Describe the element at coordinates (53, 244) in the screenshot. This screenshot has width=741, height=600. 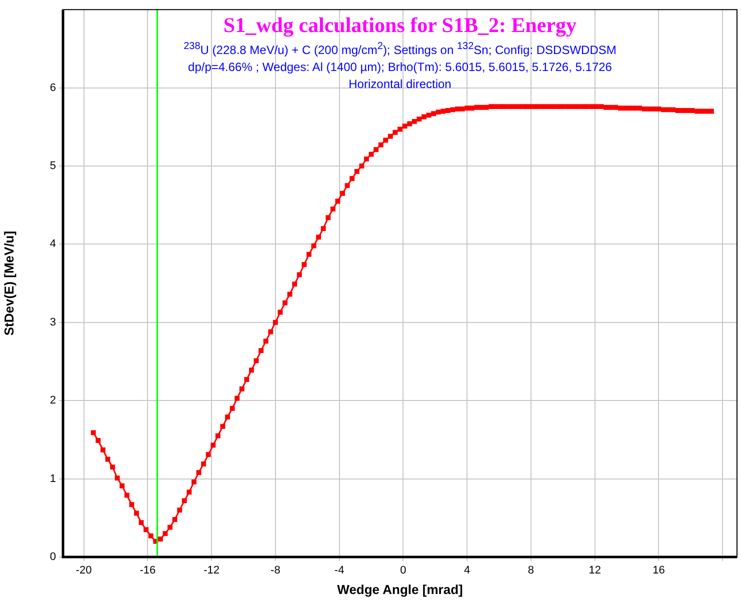
I see `y-tick-label: 4` at that location.